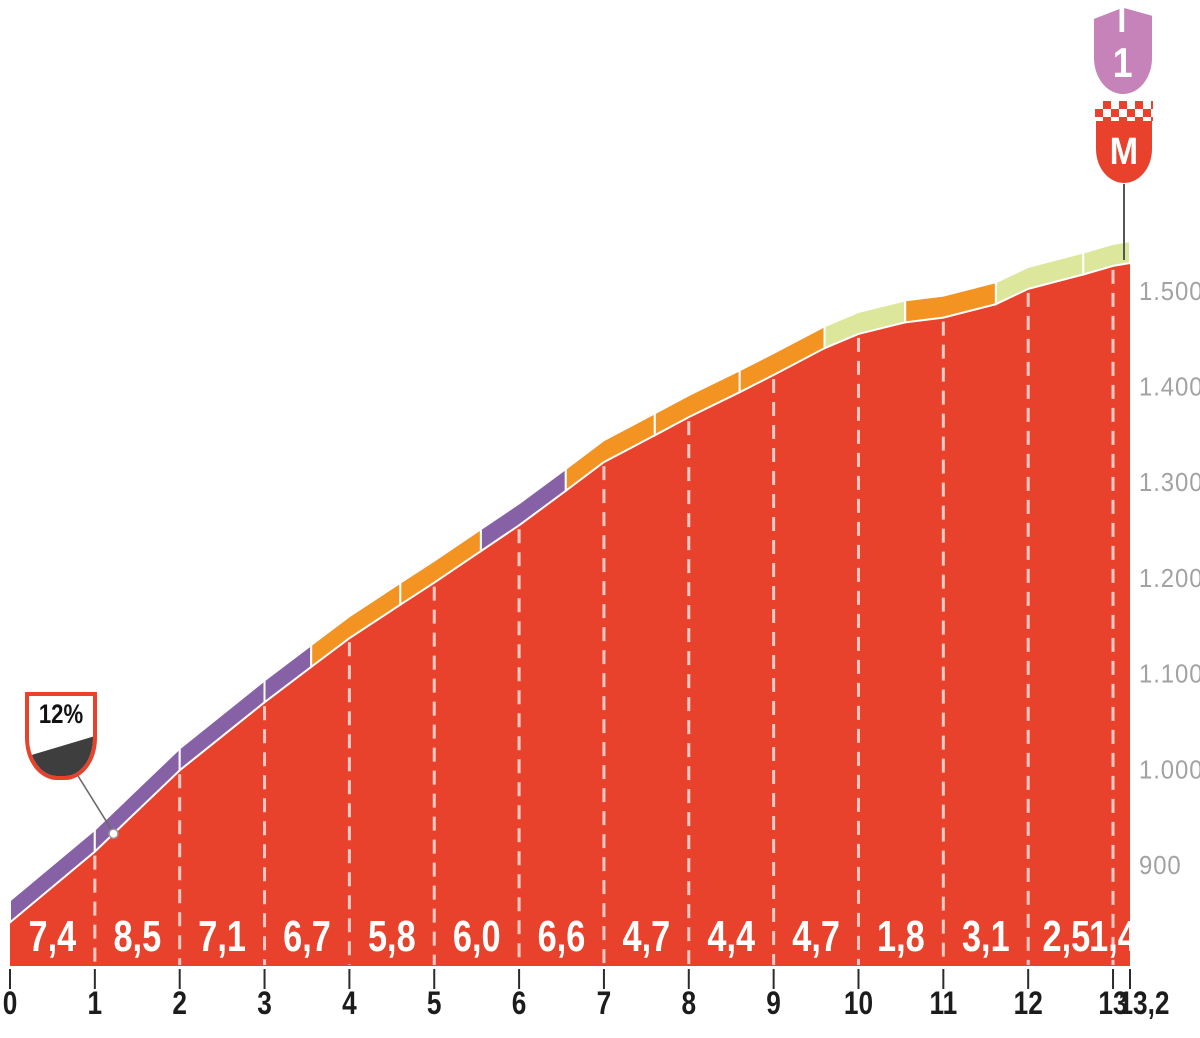 This screenshot has height=1038, width=1200. I want to click on gradient-value-label: 1,4, so click(1113, 936).